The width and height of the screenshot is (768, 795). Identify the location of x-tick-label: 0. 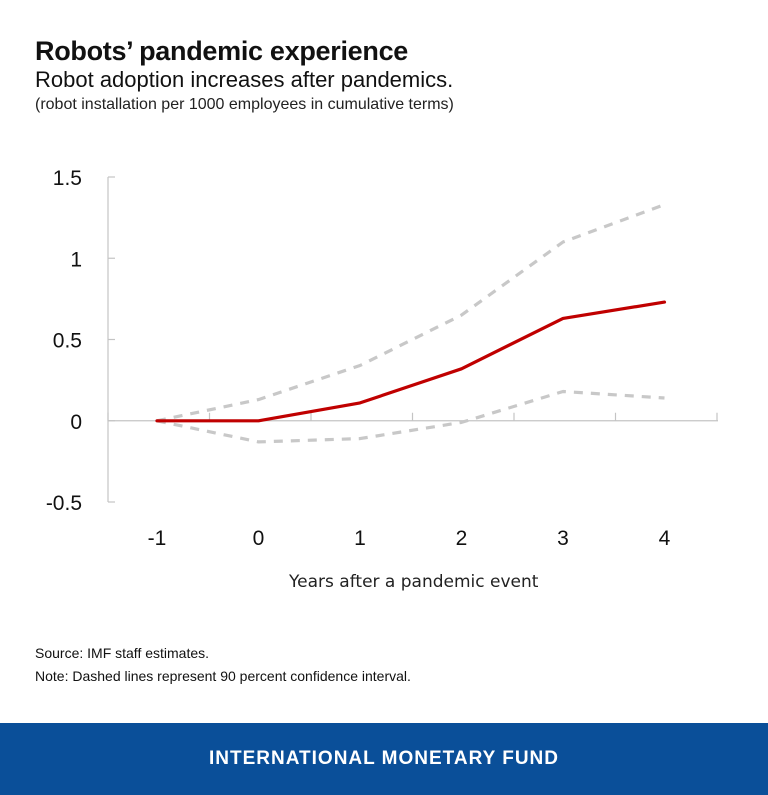
(259, 538).